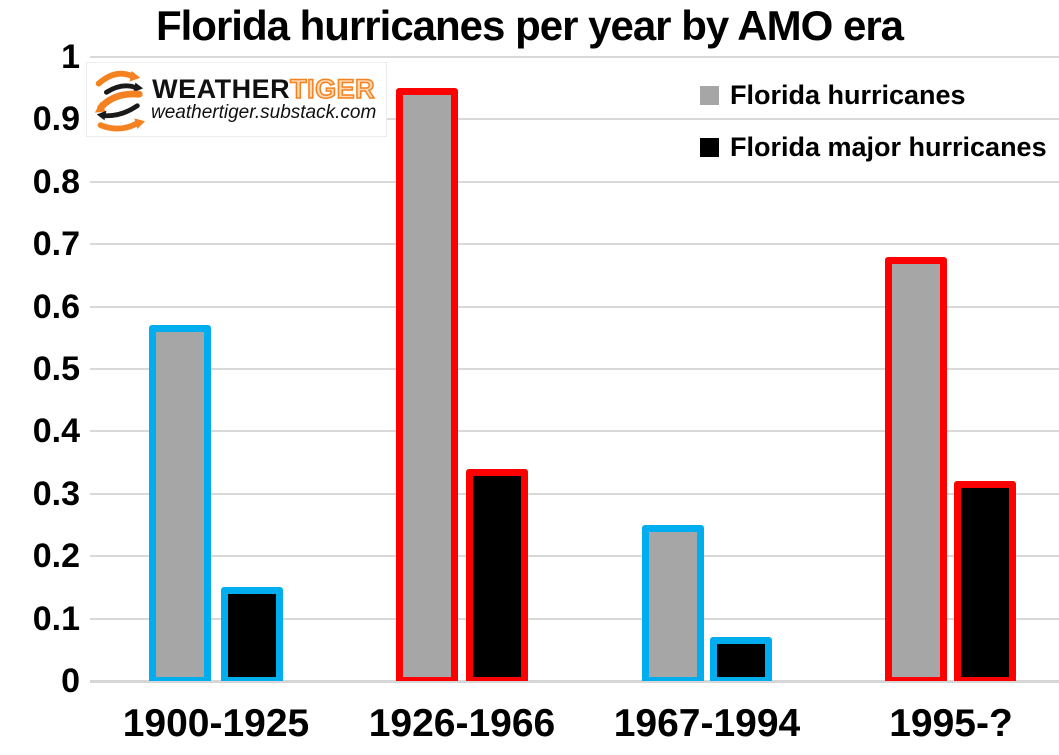  I want to click on chart-title: Florida hurricanes per year by AMO era, so click(529, 25).